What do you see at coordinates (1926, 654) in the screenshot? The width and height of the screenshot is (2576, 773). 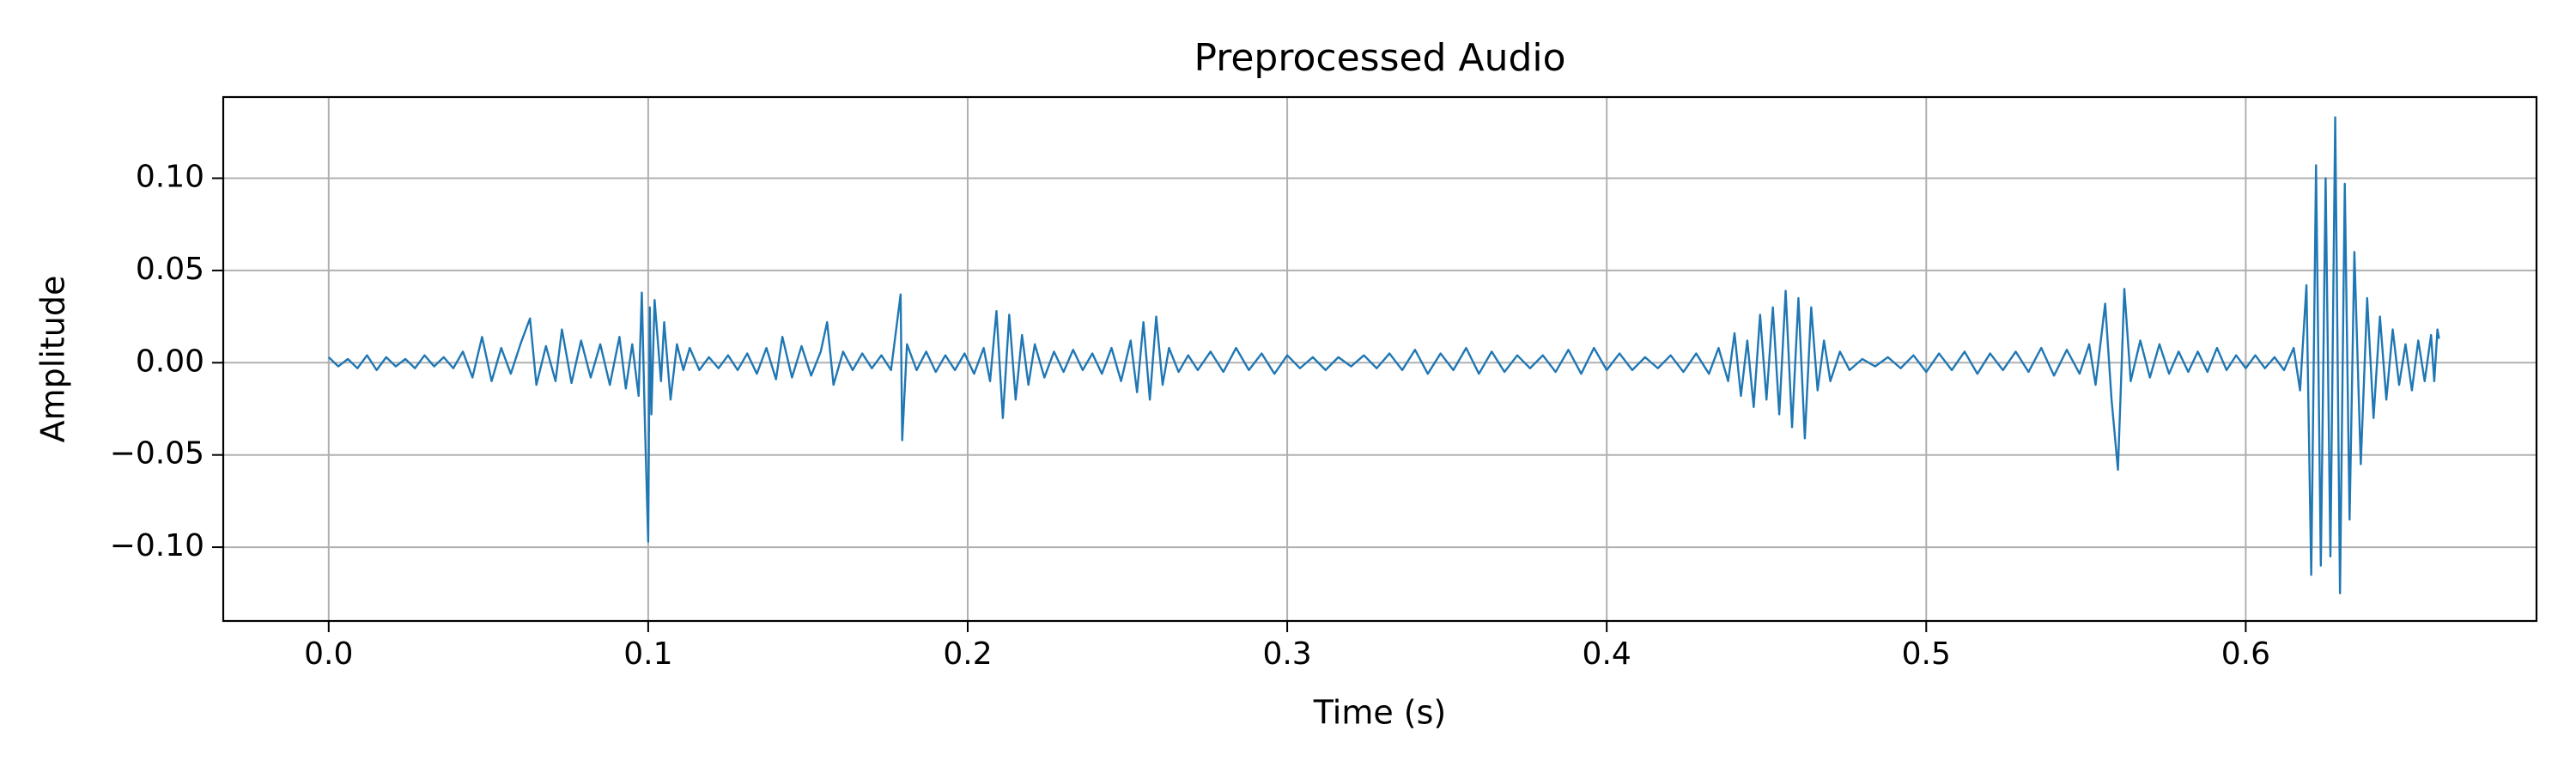 I see `x-tick-label: 0.5` at bounding box center [1926, 654].